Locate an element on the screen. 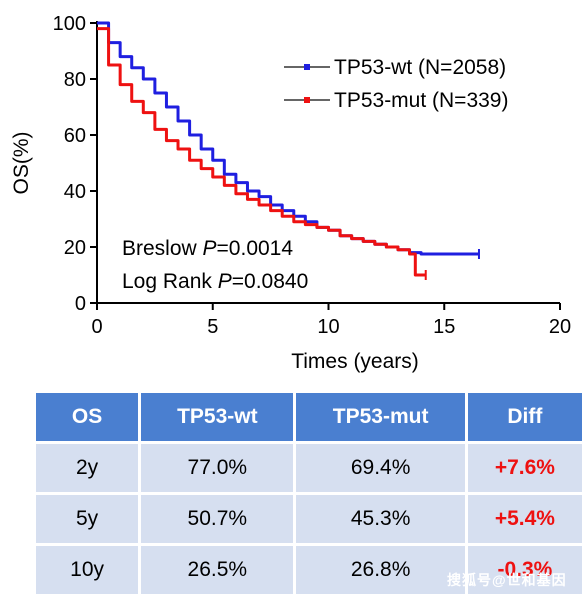  header-tp53-mut: TP53-mut is located at coordinates (380, 417).